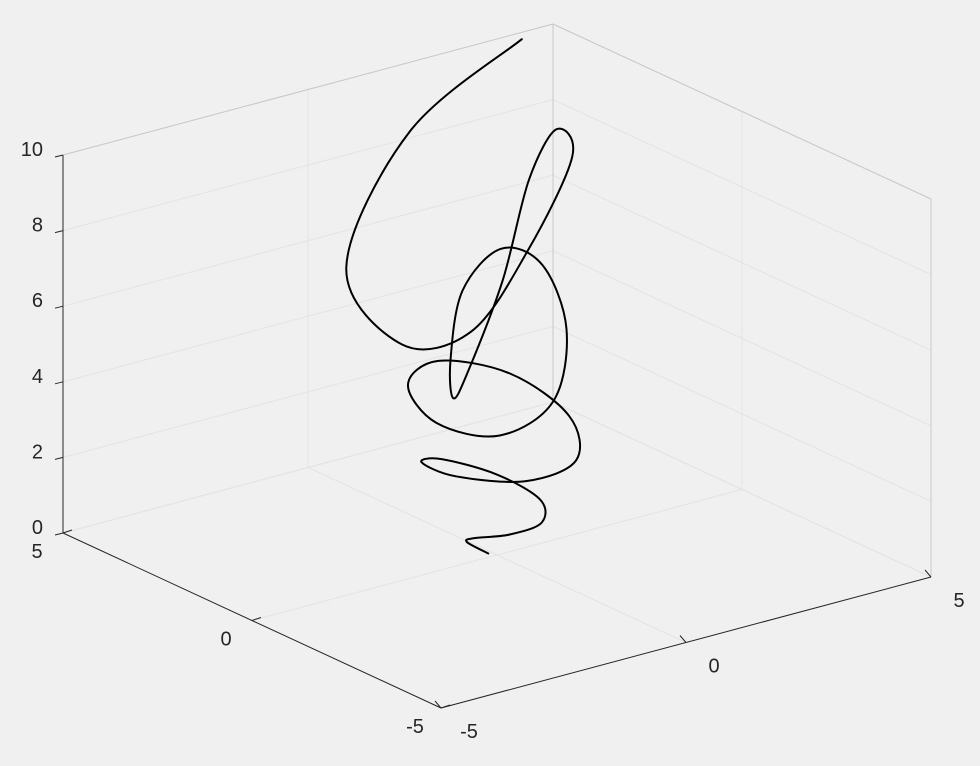  Describe the element at coordinates (32, 150) in the screenshot. I see `z-tick-label: 10` at that location.